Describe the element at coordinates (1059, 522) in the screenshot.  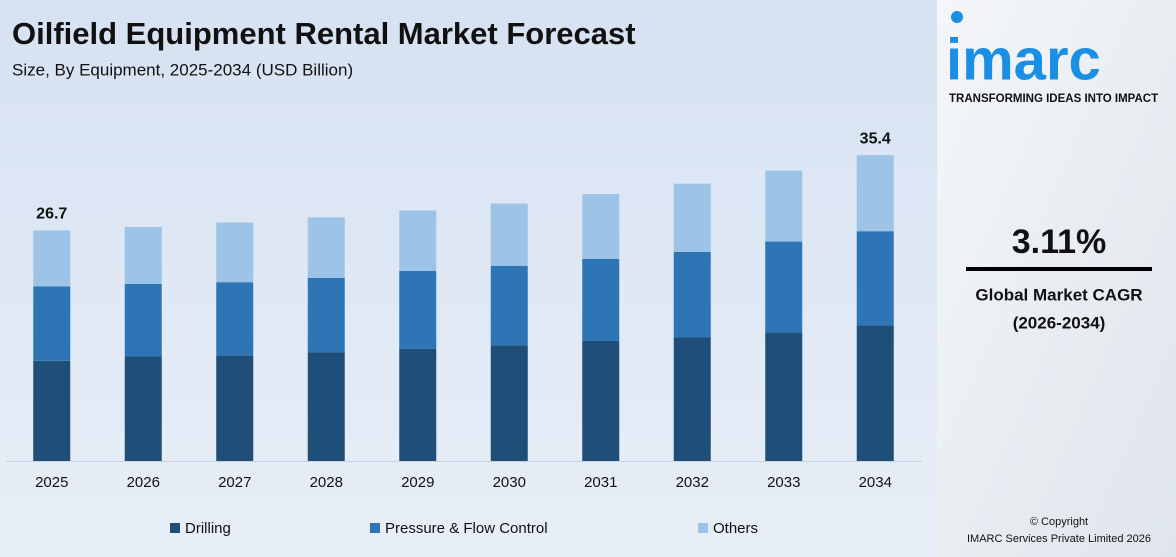
I see `copyright: © Copyright` at that location.